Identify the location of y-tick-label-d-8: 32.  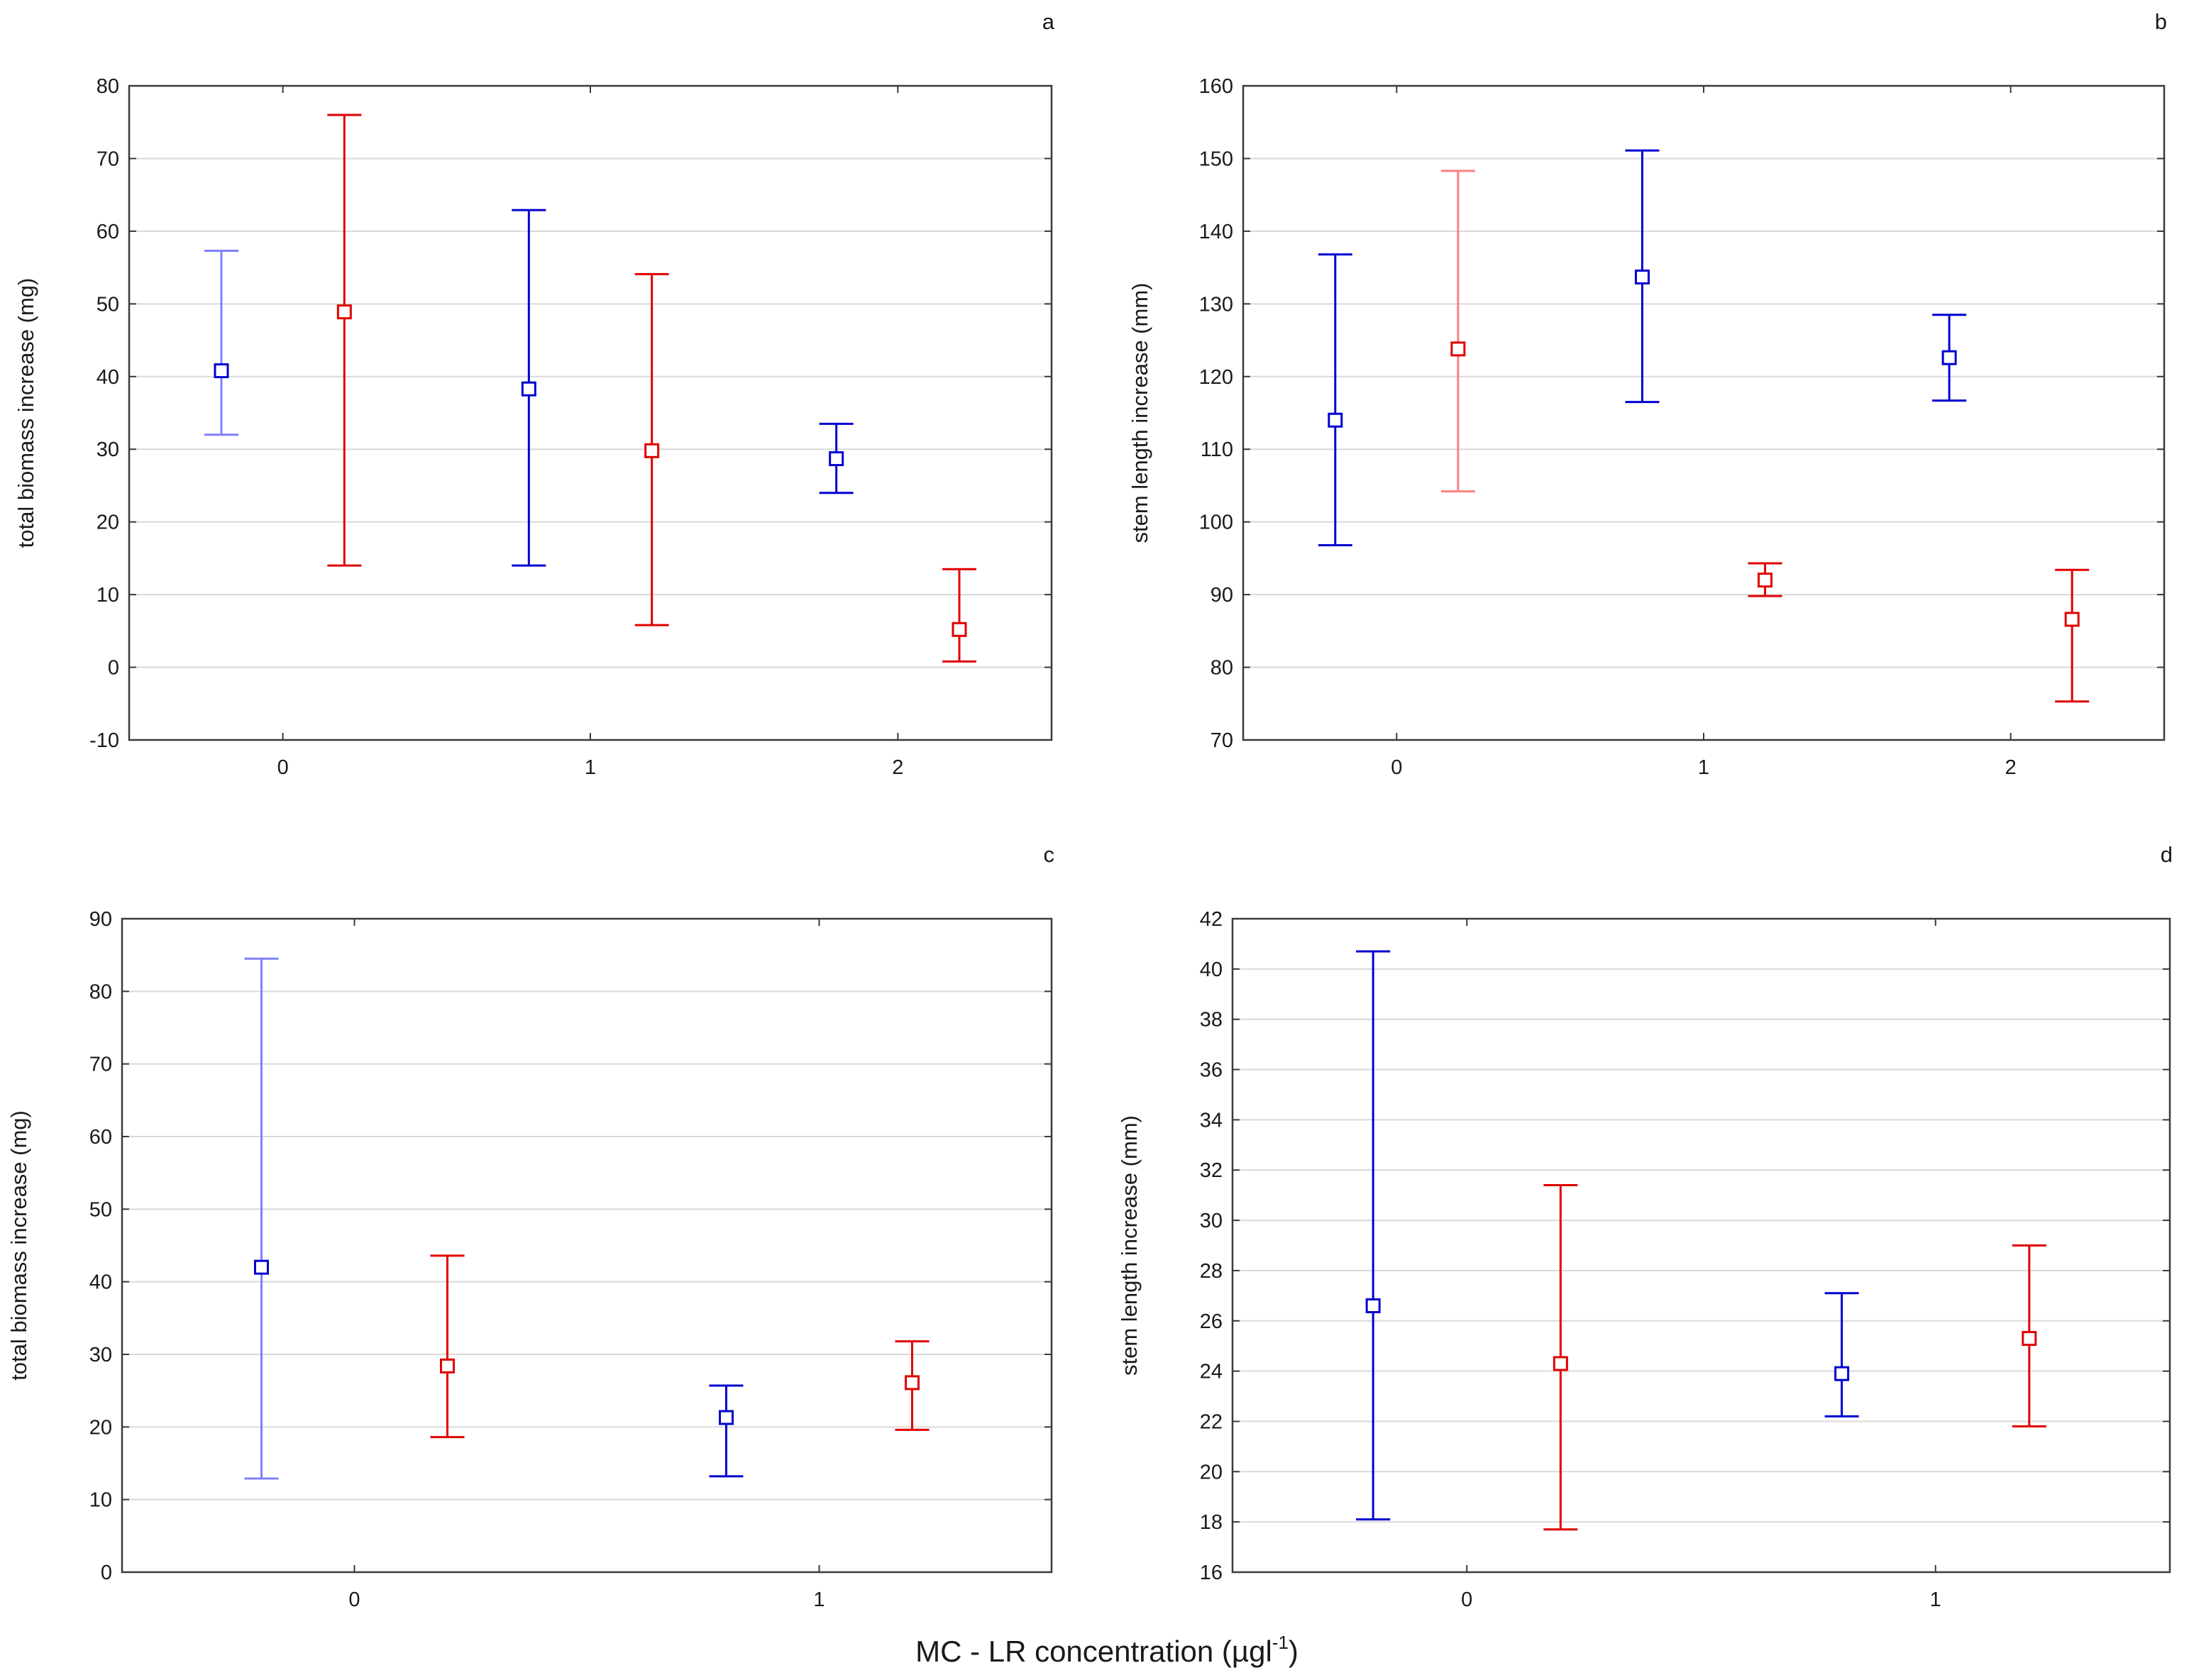
(1211, 1170).